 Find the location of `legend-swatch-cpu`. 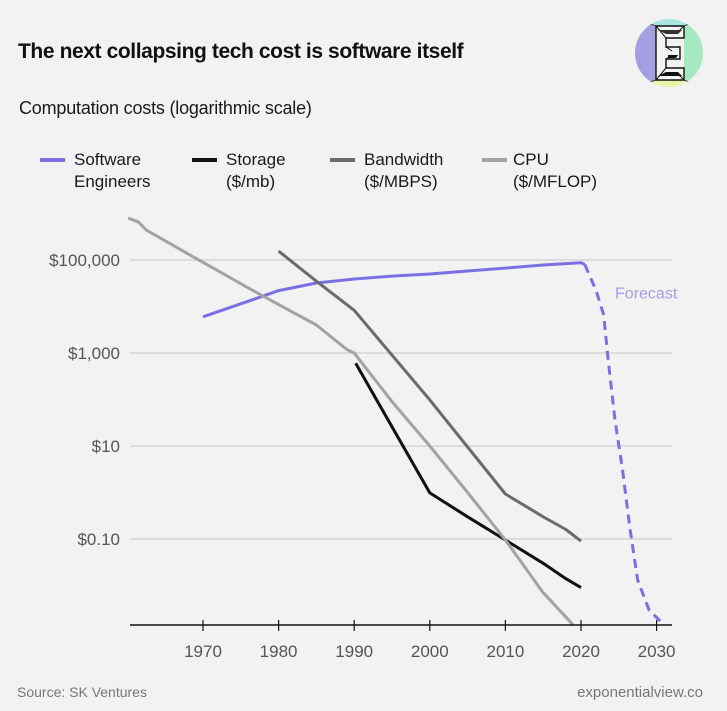

legend-swatch-cpu is located at coordinates (494, 160).